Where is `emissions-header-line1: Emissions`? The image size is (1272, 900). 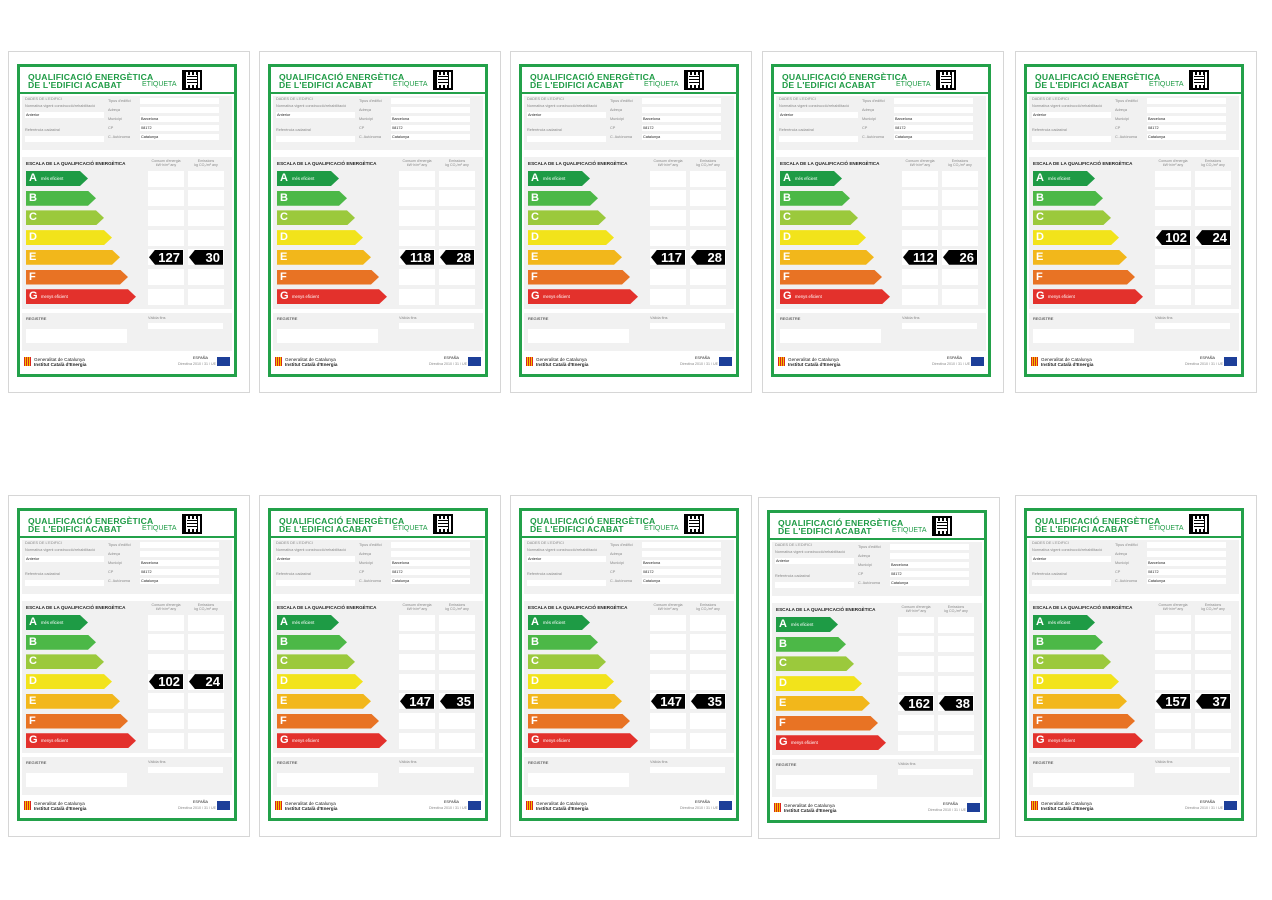 emissions-header-line1: Emissions is located at coordinates (708, 605).